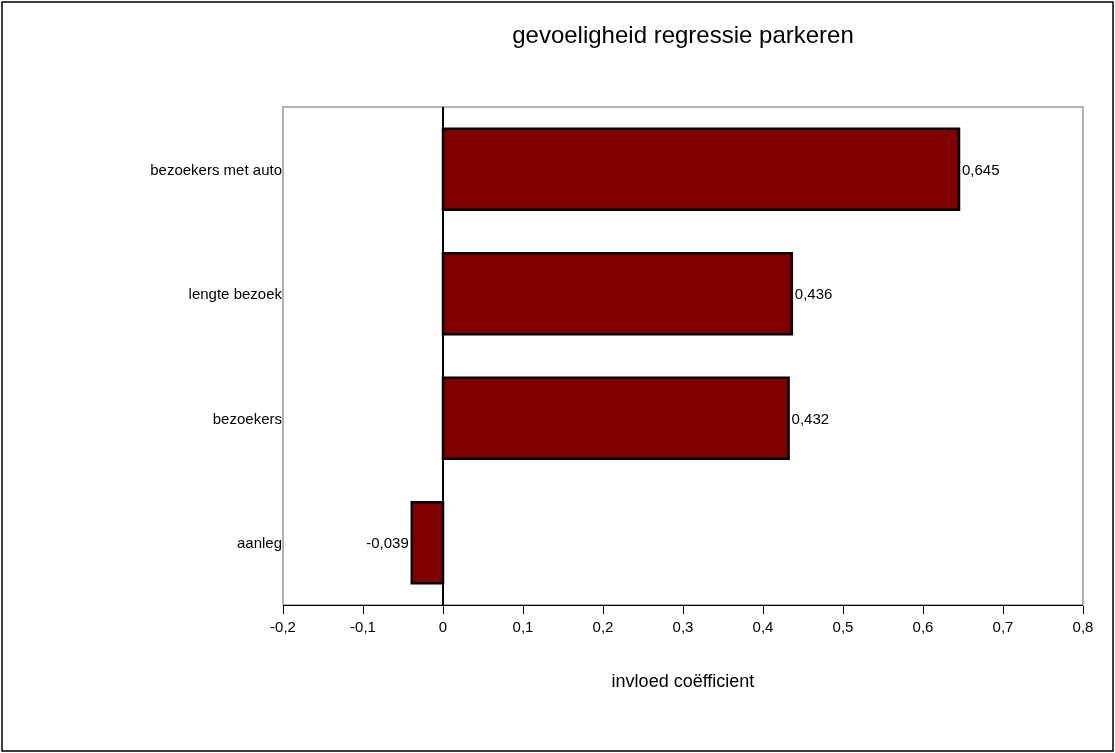 This screenshot has width=1115, height=753. What do you see at coordinates (981, 169) in the screenshot?
I see `data-label: 0,645` at bounding box center [981, 169].